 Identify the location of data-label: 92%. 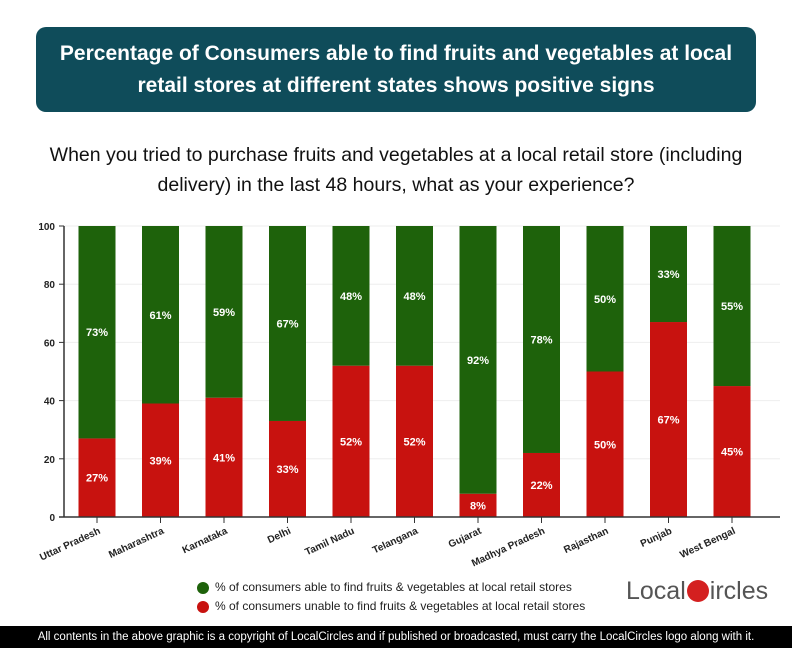
(478, 361).